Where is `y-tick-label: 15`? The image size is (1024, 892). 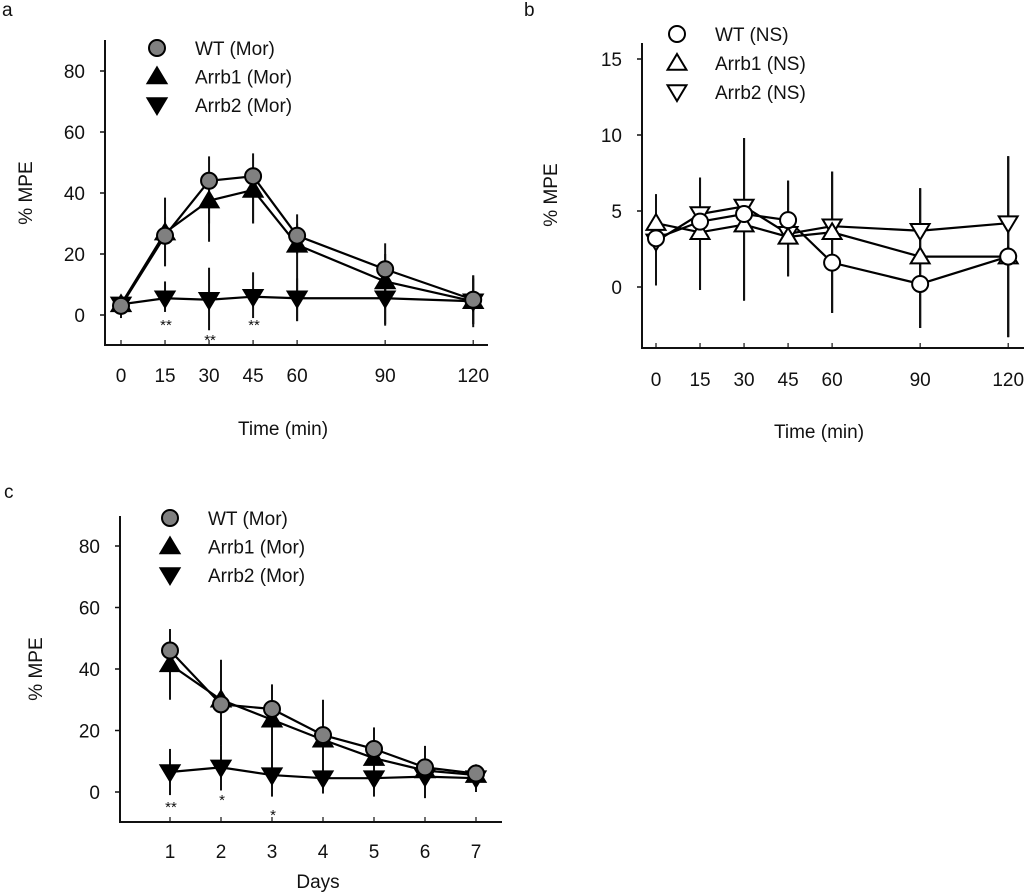 y-tick-label: 15 is located at coordinates (611, 60).